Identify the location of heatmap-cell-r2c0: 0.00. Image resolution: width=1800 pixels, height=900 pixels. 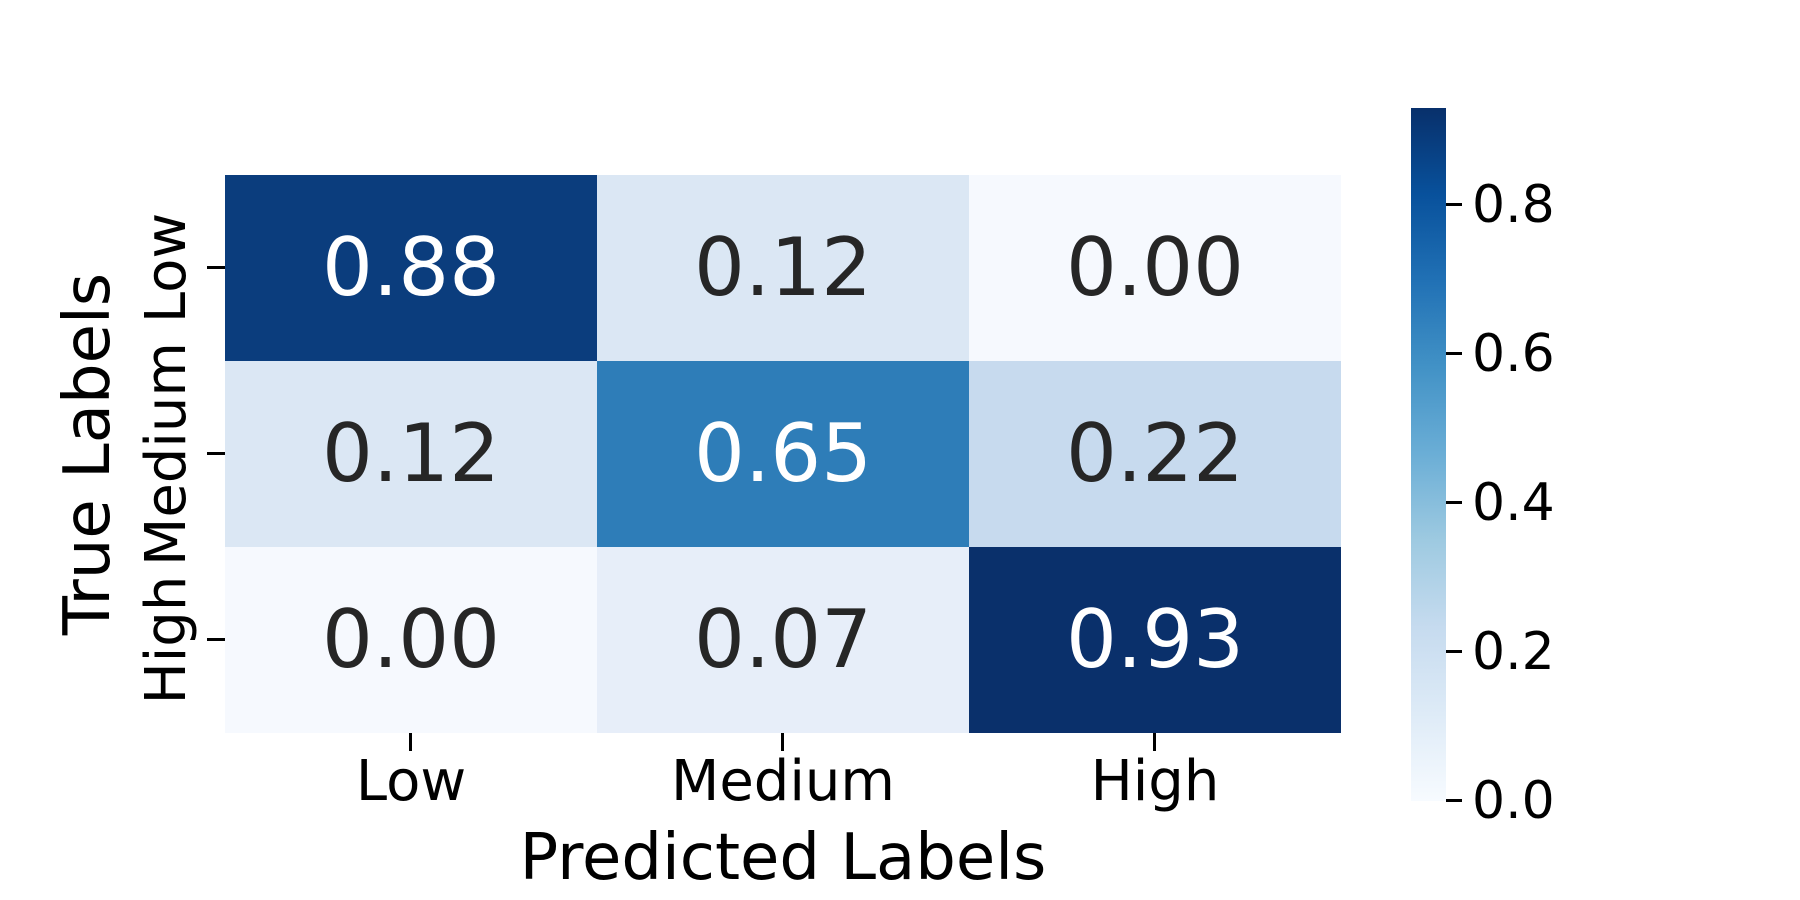
(411, 640).